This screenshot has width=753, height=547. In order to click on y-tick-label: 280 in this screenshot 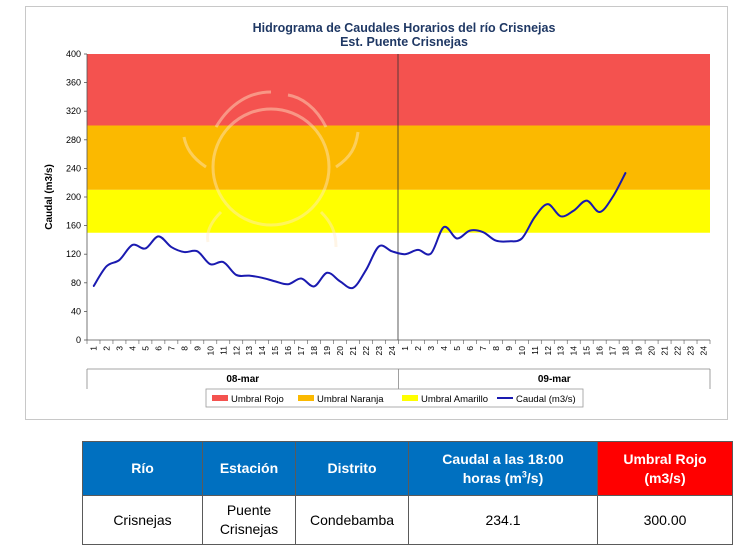, I will do `click(73, 140)`.